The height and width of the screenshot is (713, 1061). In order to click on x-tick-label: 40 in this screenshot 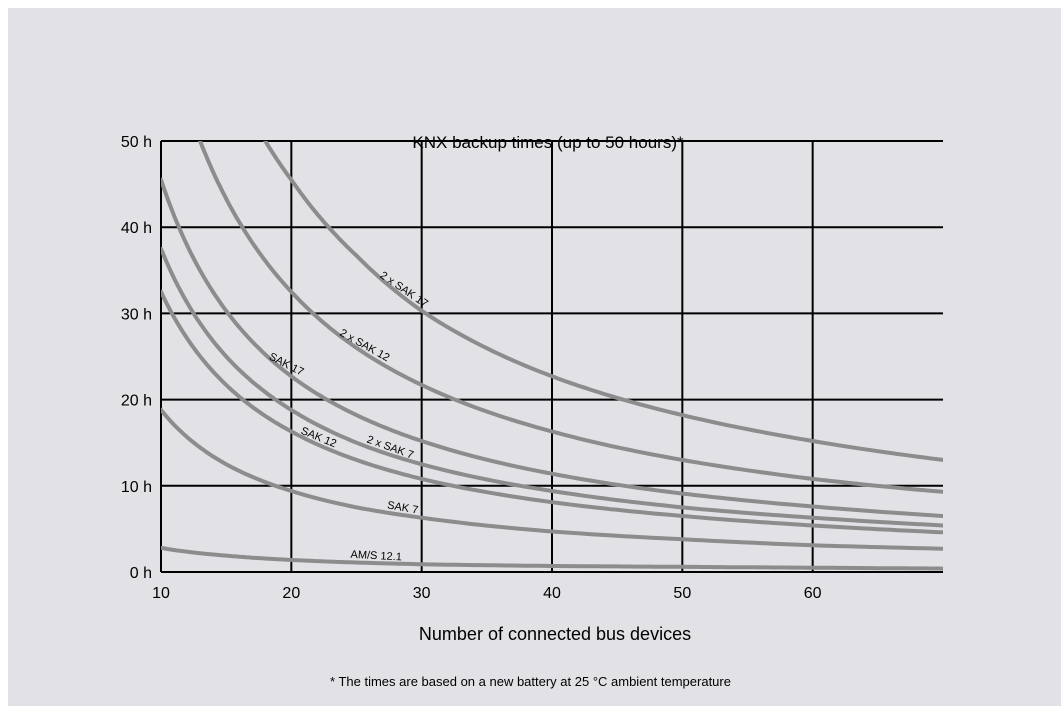, I will do `click(552, 593)`.